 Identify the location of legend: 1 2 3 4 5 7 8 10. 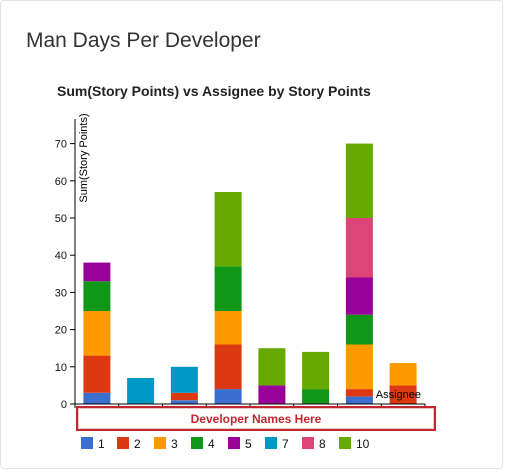
(225, 444).